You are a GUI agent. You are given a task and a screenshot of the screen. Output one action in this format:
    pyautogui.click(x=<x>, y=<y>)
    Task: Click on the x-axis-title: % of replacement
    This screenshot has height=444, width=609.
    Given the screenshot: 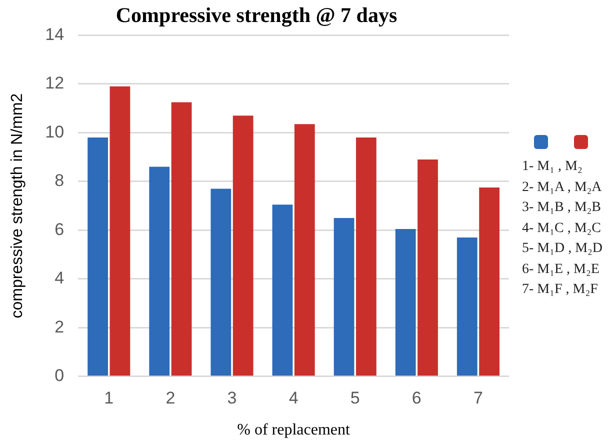 What is the action you would take?
    pyautogui.click(x=294, y=430)
    